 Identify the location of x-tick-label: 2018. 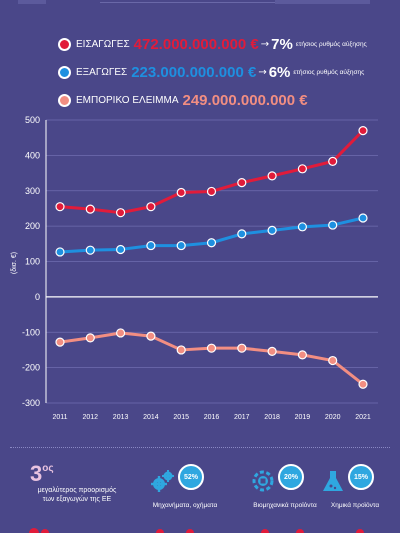
(272, 417).